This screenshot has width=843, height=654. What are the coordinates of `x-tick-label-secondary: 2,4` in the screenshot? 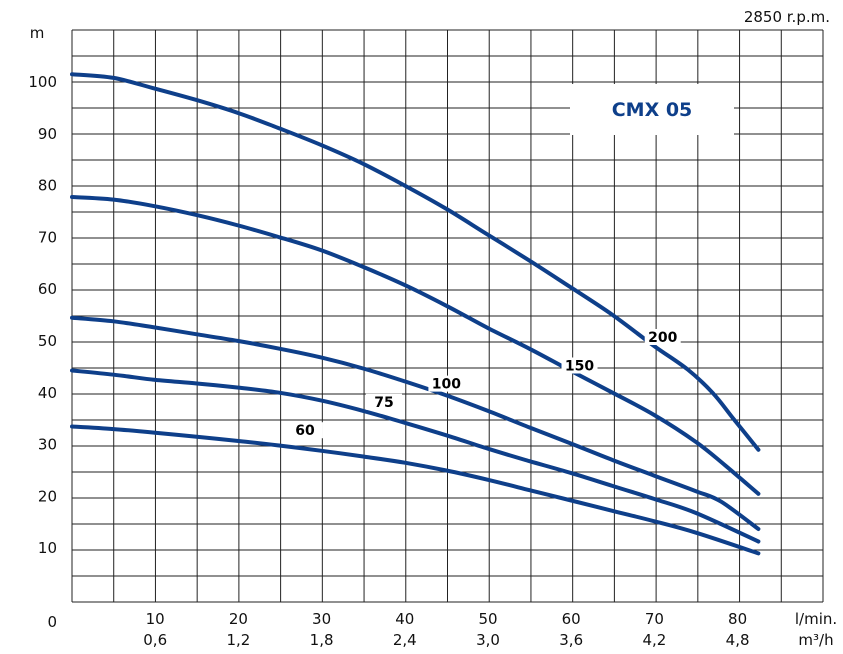 It's located at (405, 640).